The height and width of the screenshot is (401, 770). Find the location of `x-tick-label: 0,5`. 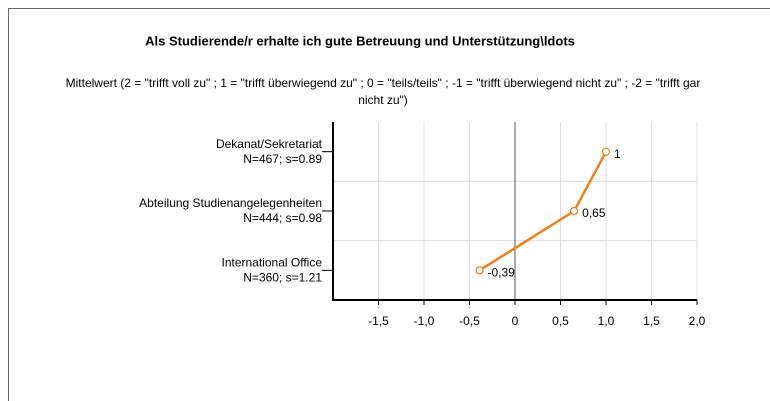

x-tick-label: 0,5 is located at coordinates (560, 321).